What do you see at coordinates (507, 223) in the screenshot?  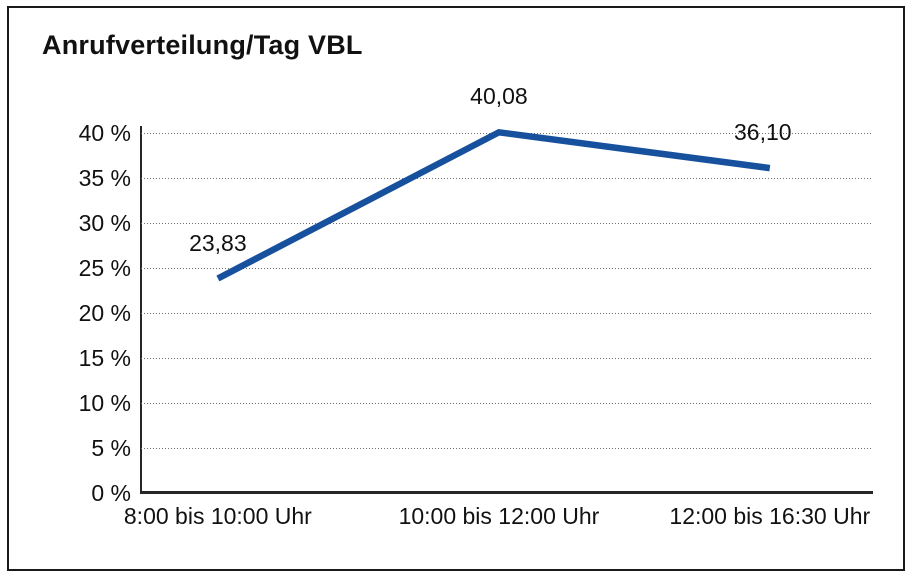 I see `gridline-30pct` at bounding box center [507, 223].